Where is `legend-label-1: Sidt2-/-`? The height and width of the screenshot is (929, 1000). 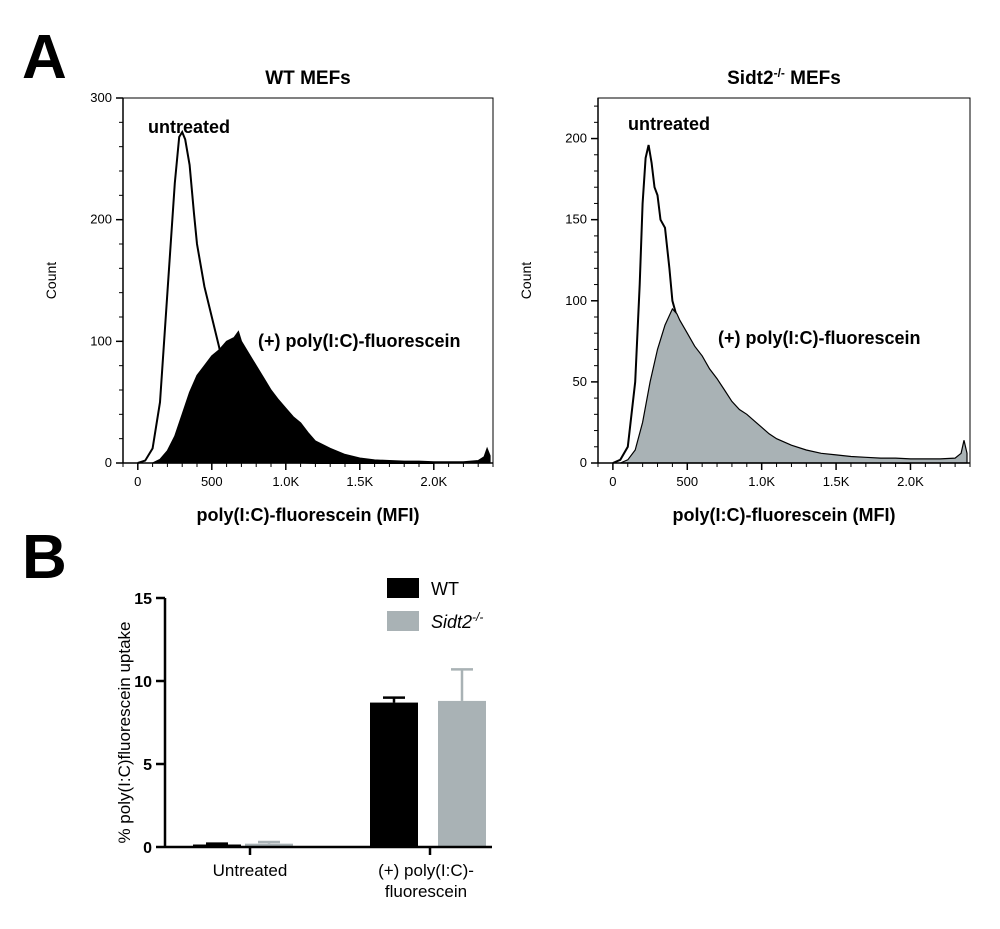
legend-label-1: Sidt2-/- is located at coordinates (457, 621).